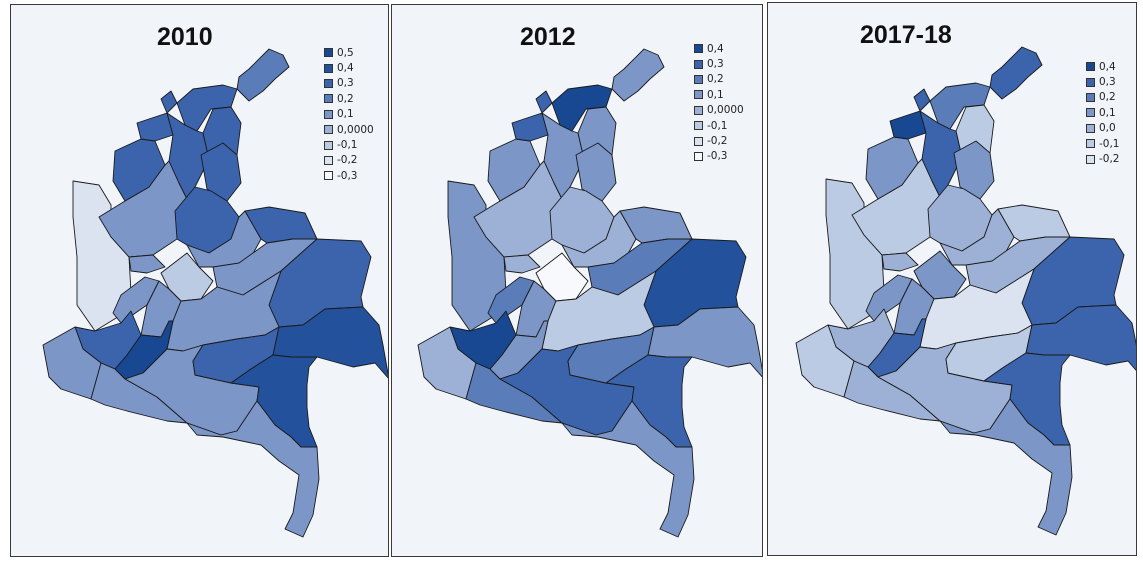 This screenshot has width=1143, height=565. What do you see at coordinates (185, 37) in the screenshot?
I see `panel-title: 2010` at bounding box center [185, 37].